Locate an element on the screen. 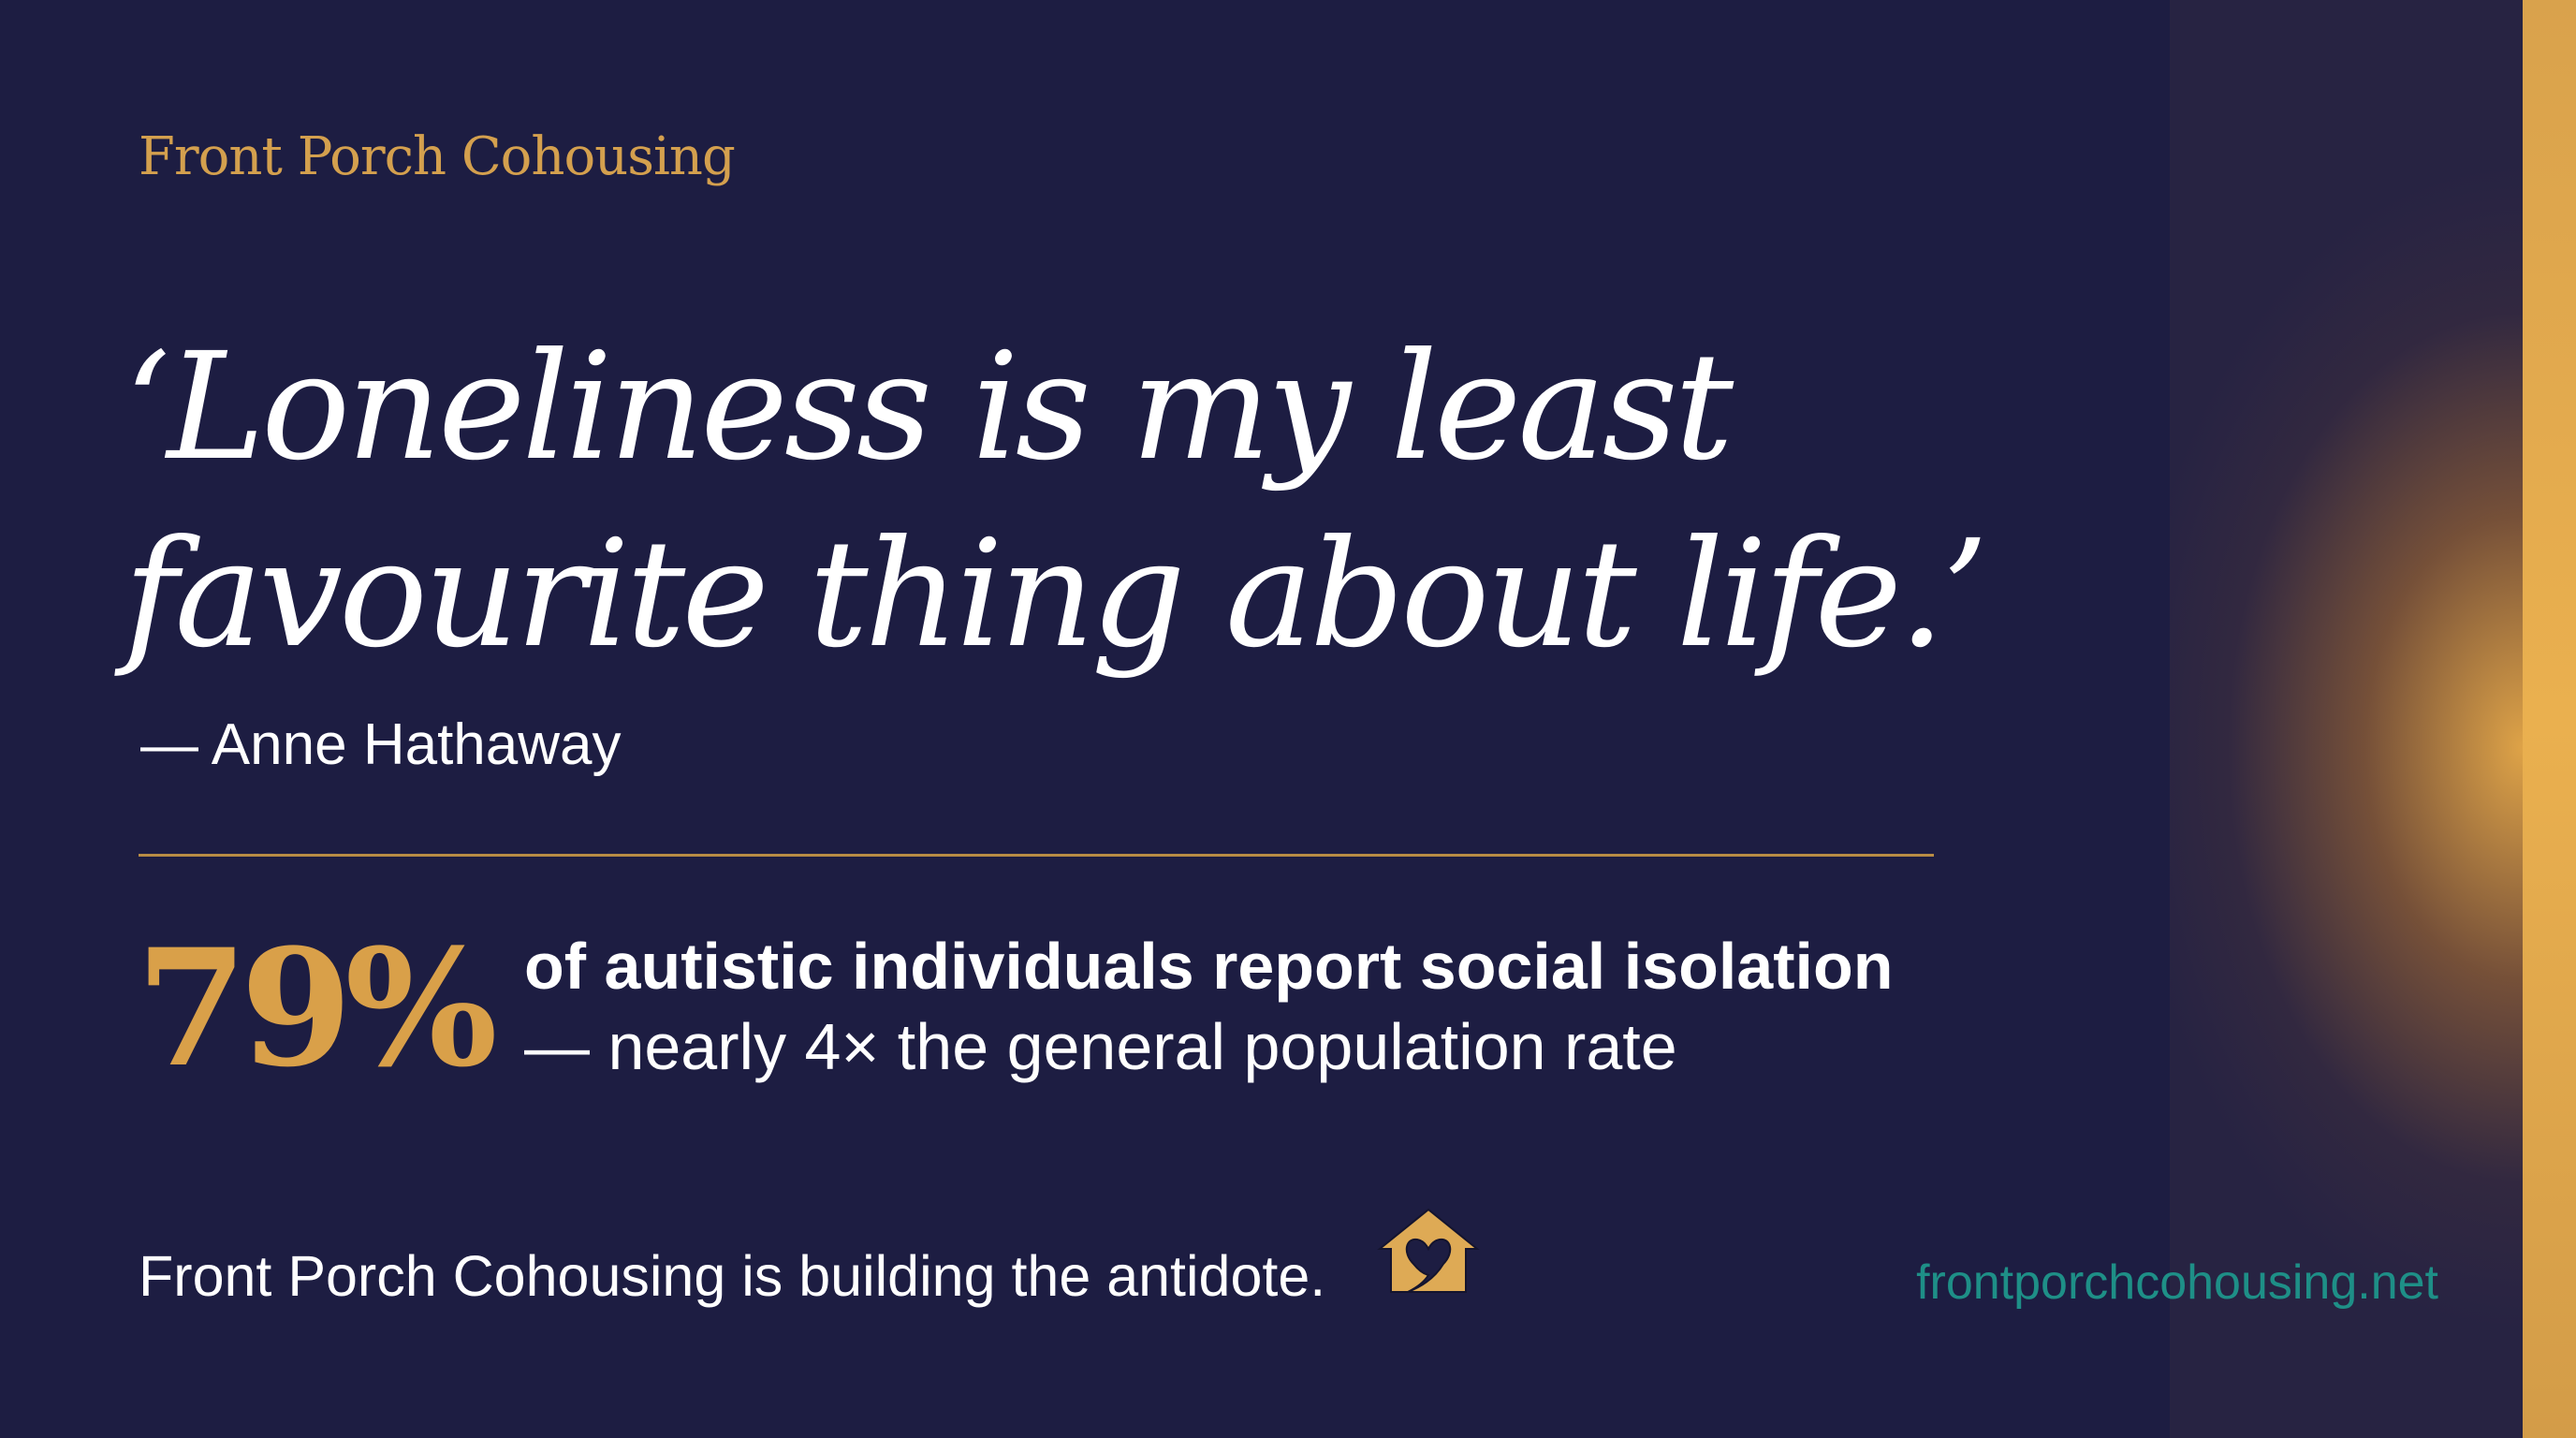 Image resolution: width=2576 pixels, height=1438 pixels. divider is located at coordinates (1036, 855).